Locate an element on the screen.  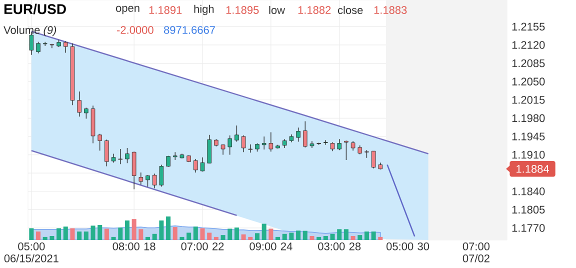
annotation: open is located at coordinates (128, 10).